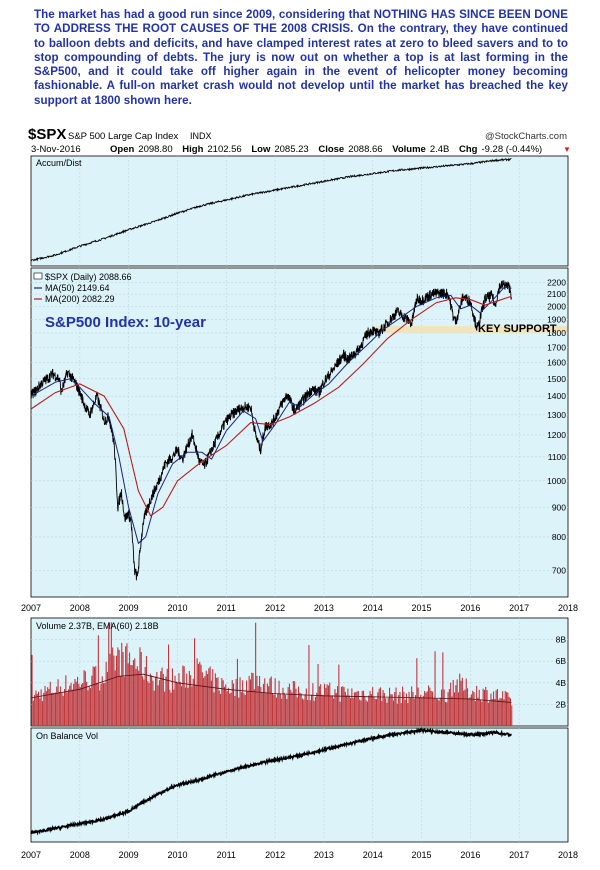 Image resolution: width=600 pixels, height=870 pixels. I want to click on chg-label: Chg, so click(468, 149).